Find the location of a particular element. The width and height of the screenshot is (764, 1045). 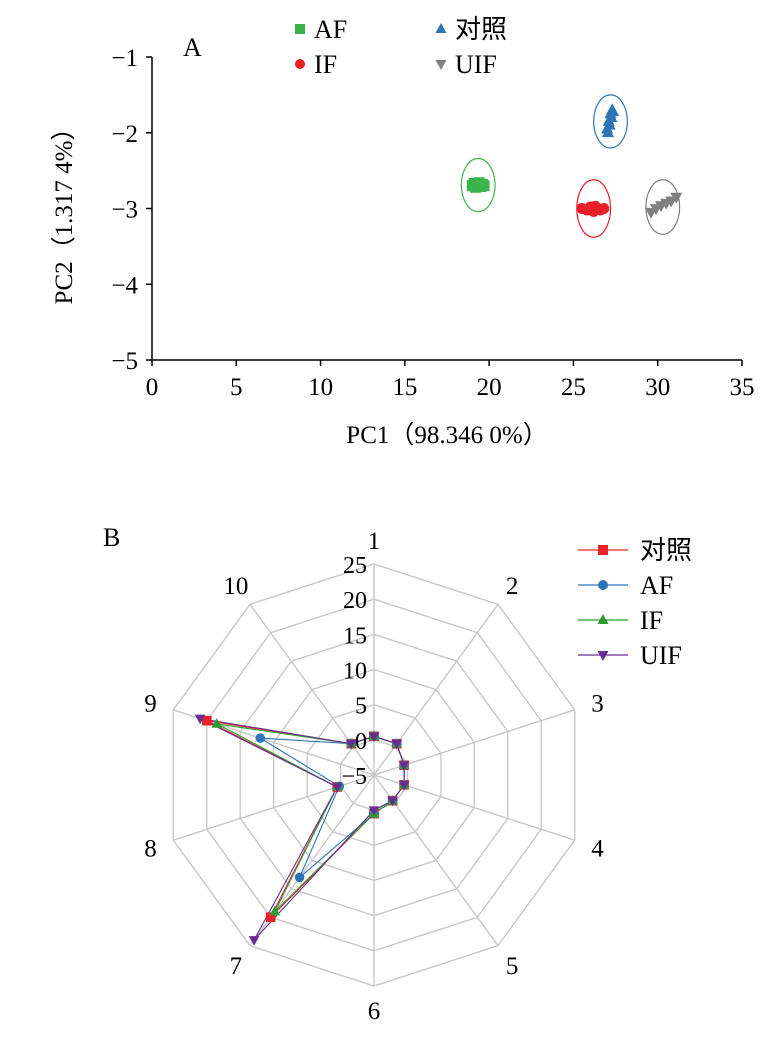

category-label: 1 is located at coordinates (374, 541).